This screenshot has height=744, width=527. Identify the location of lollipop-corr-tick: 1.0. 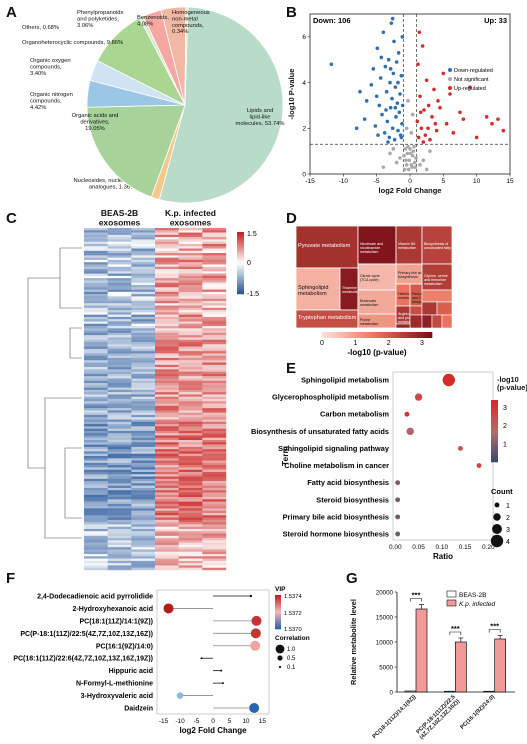
(291, 650).